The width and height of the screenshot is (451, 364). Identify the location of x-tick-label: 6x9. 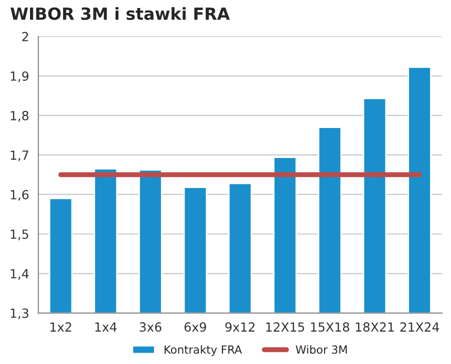
(195, 327).